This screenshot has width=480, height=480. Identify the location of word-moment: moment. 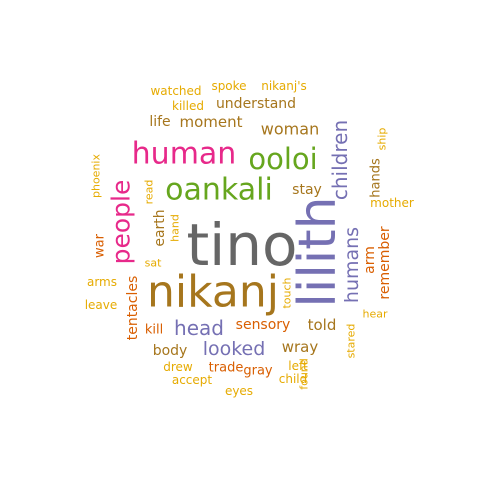
(210, 122).